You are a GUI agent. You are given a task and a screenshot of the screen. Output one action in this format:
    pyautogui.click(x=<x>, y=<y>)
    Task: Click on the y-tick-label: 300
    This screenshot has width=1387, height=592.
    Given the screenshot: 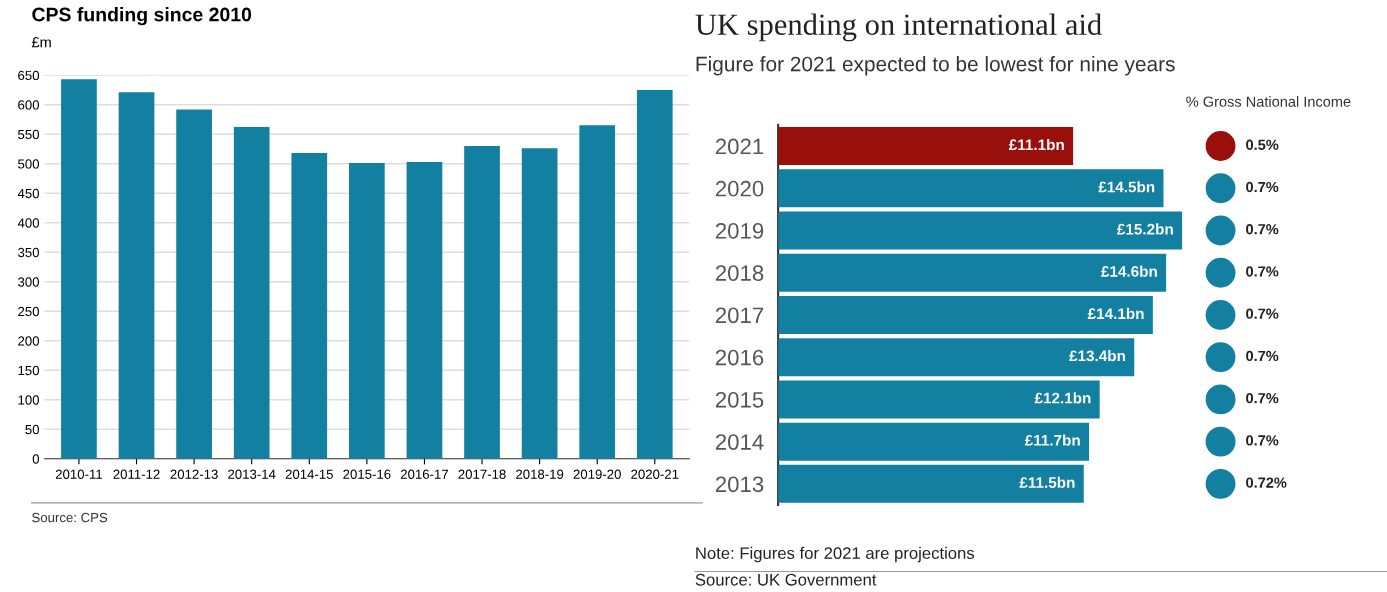 What is the action you would take?
    pyautogui.click(x=29, y=282)
    